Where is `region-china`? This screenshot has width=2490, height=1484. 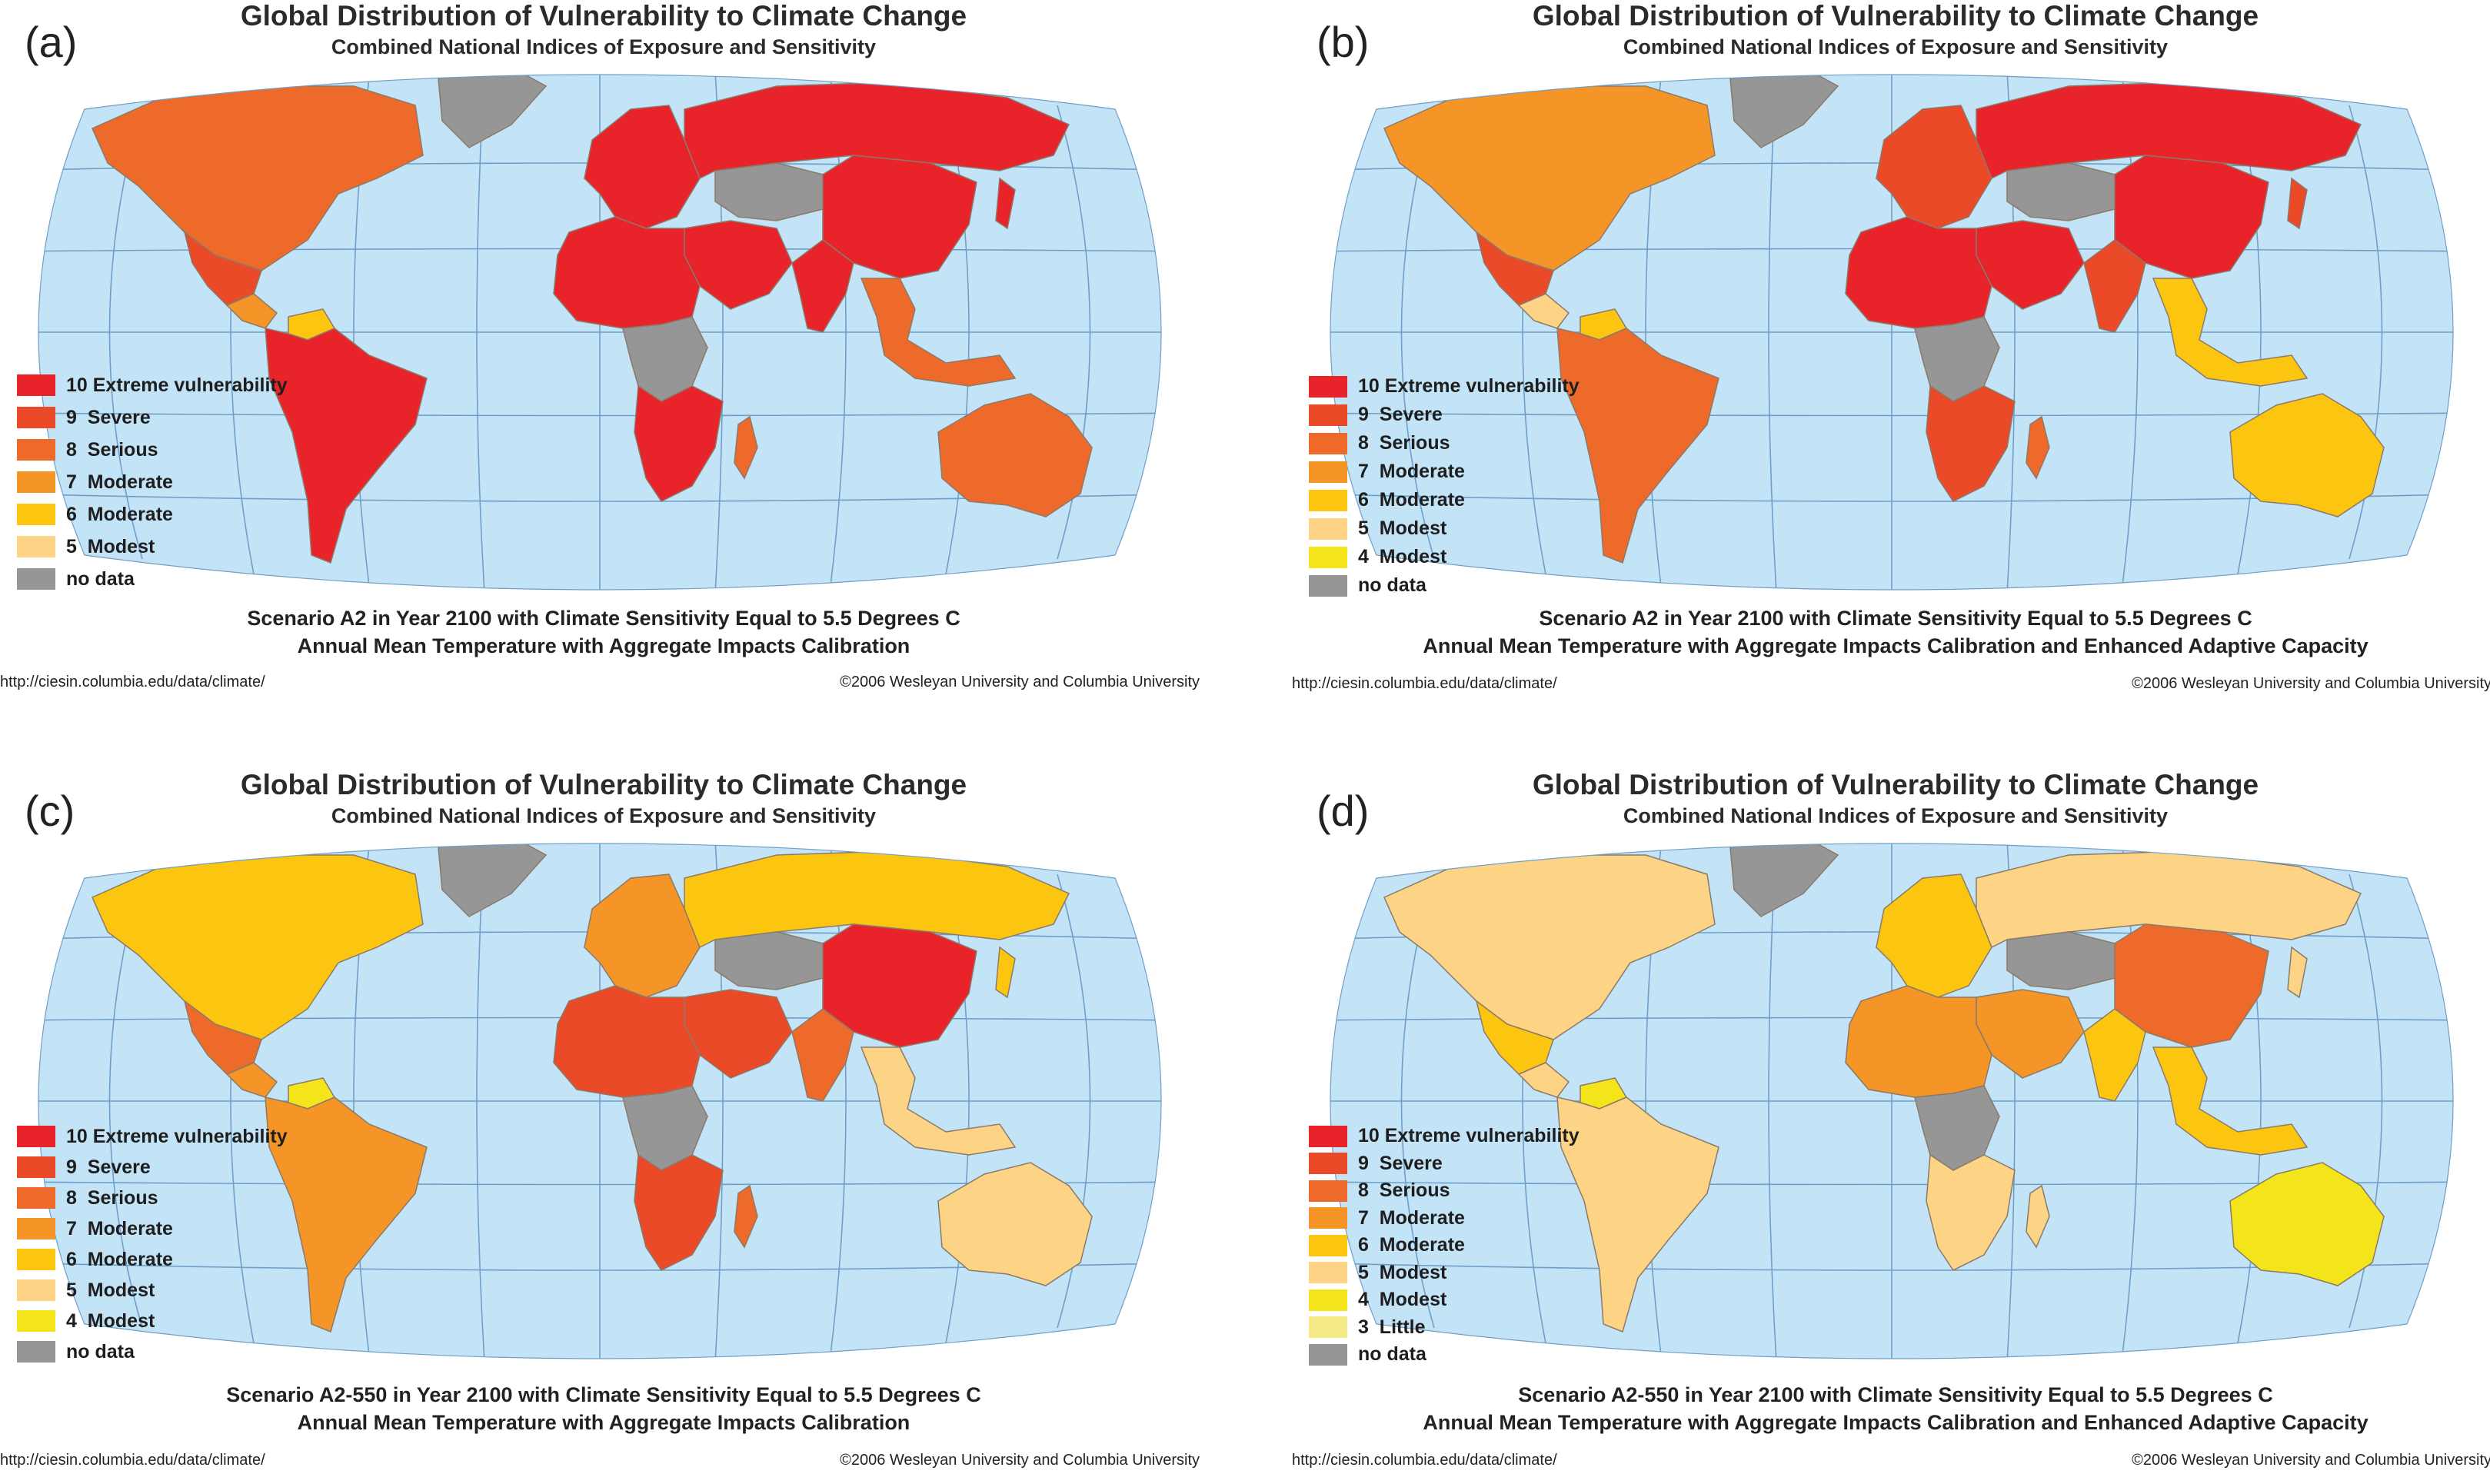 region-china is located at coordinates (899, 217).